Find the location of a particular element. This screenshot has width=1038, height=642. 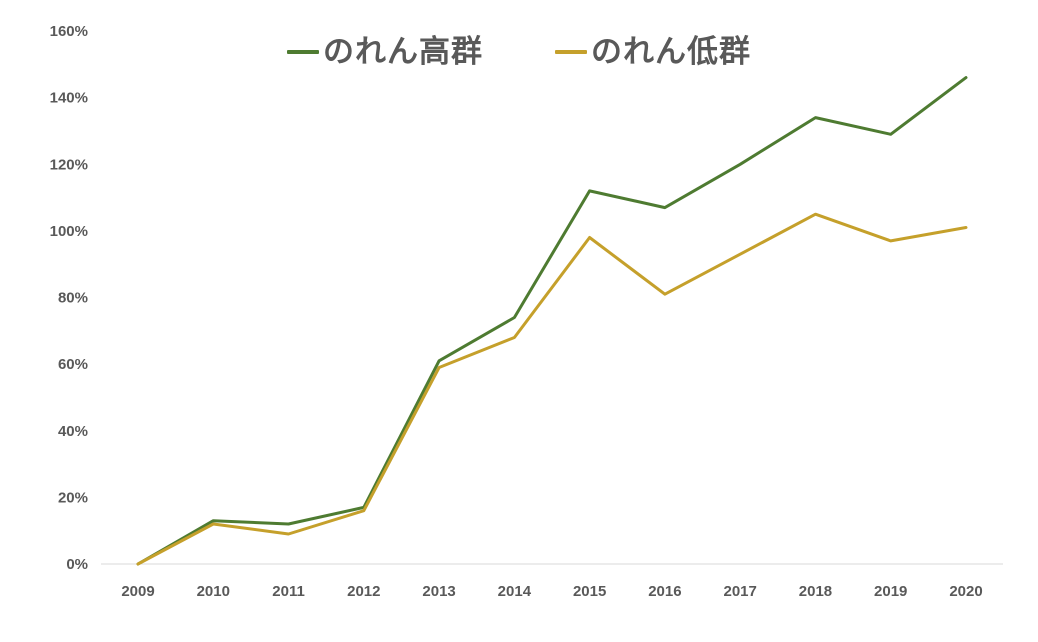

svg-text: 2015 is located at coordinates (589, 591).